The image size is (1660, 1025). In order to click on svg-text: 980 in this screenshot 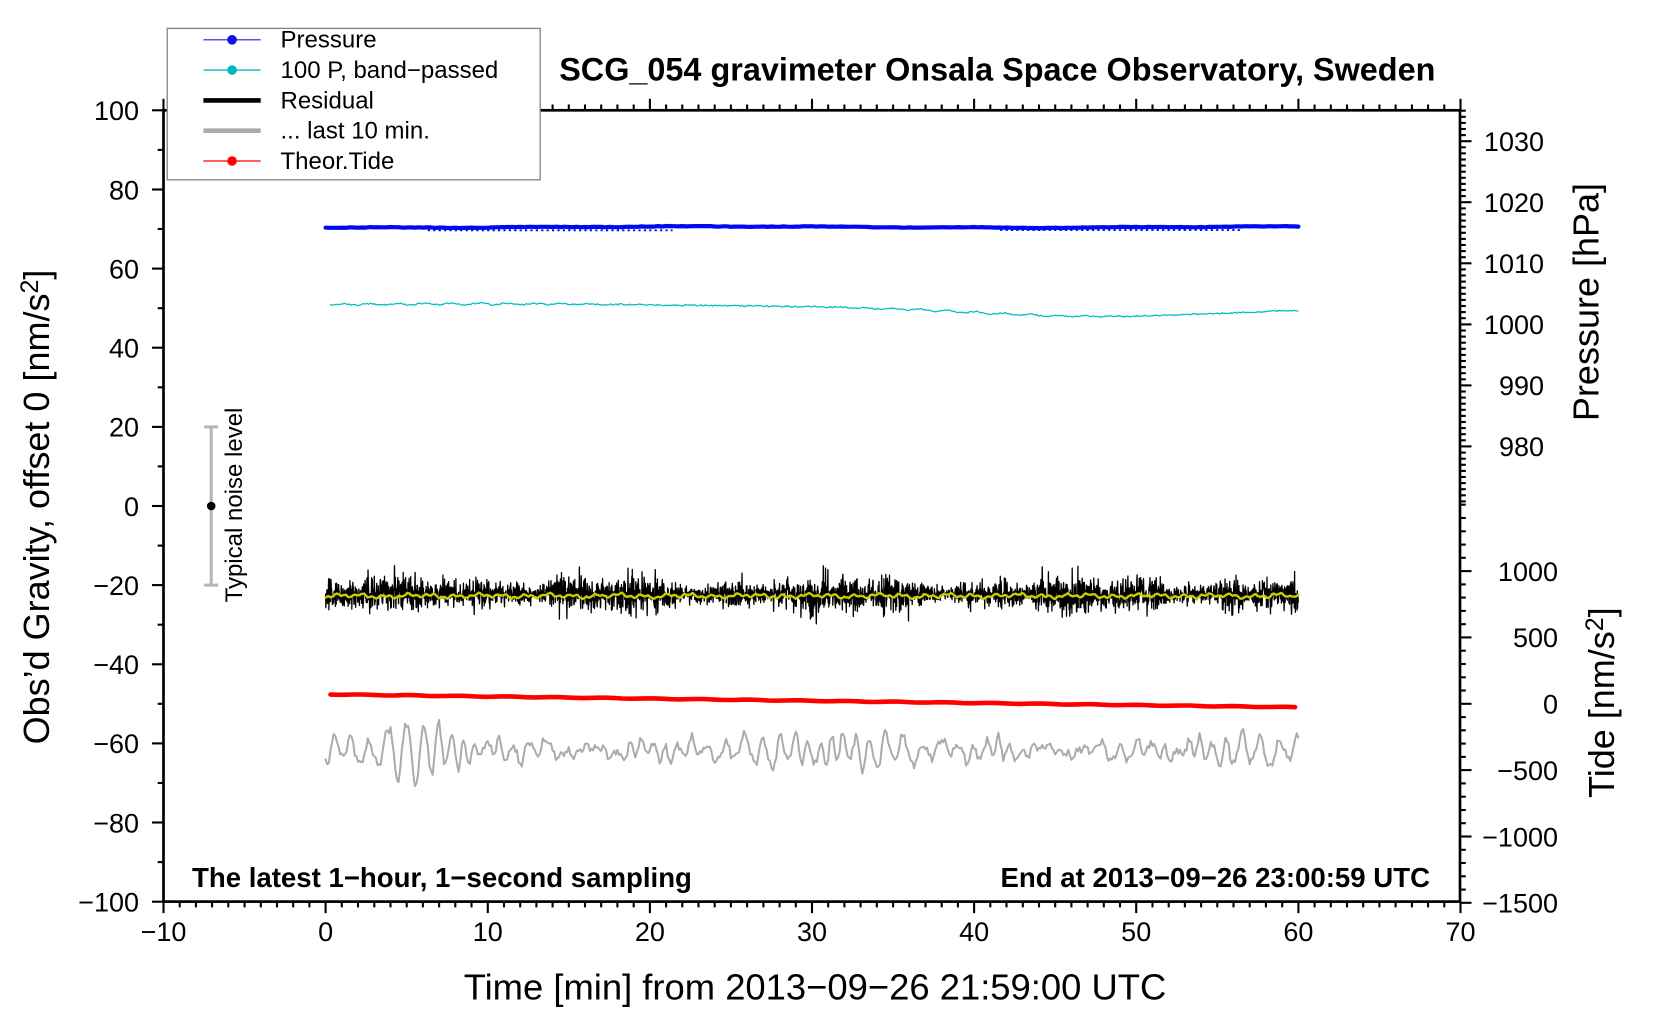, I will do `click(1521, 447)`.